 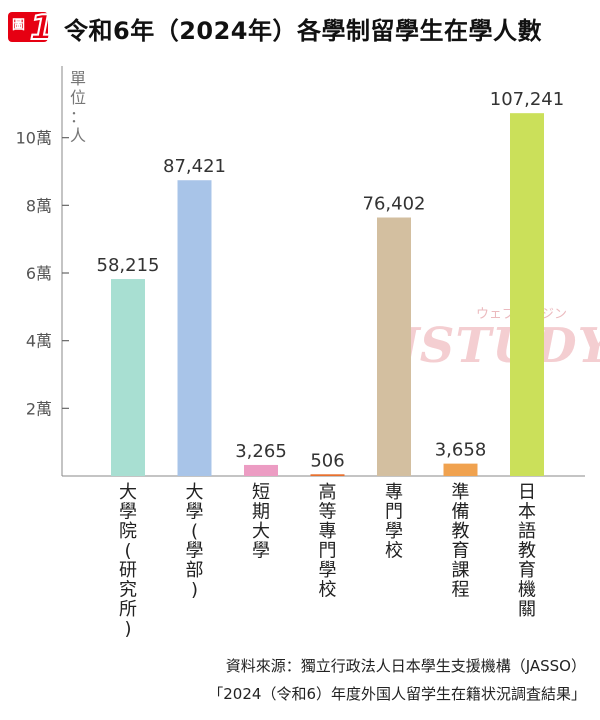 What do you see at coordinates (461, 450) in the screenshot?
I see `bar-value-label: 3,658` at bounding box center [461, 450].